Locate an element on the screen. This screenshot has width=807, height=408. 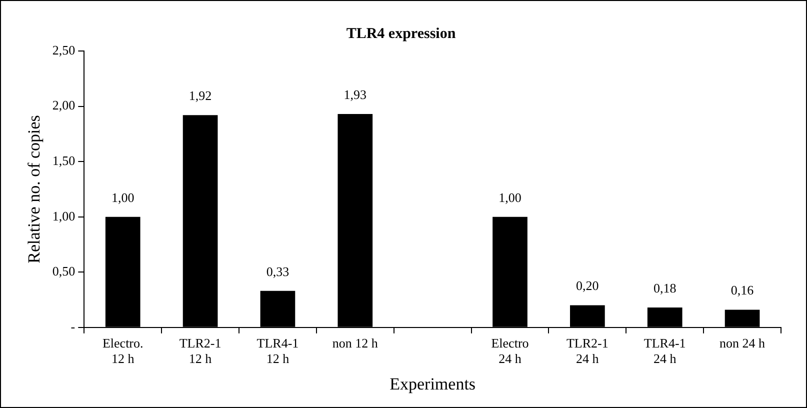
data-label: 0,18 is located at coordinates (664, 288).